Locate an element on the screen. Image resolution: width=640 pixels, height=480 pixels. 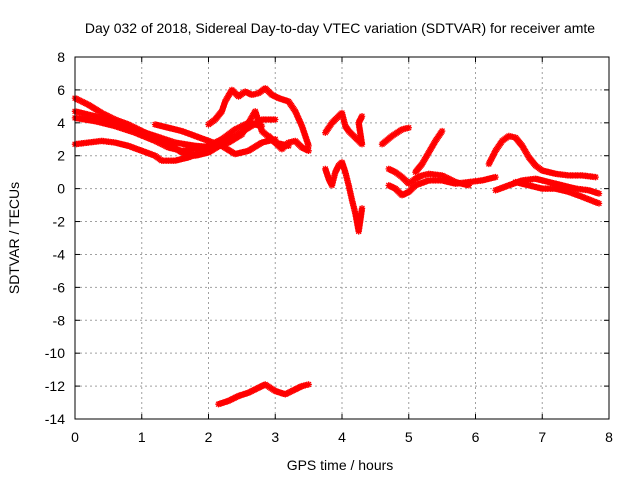
series-track-g is located at coordinates (288, 143).